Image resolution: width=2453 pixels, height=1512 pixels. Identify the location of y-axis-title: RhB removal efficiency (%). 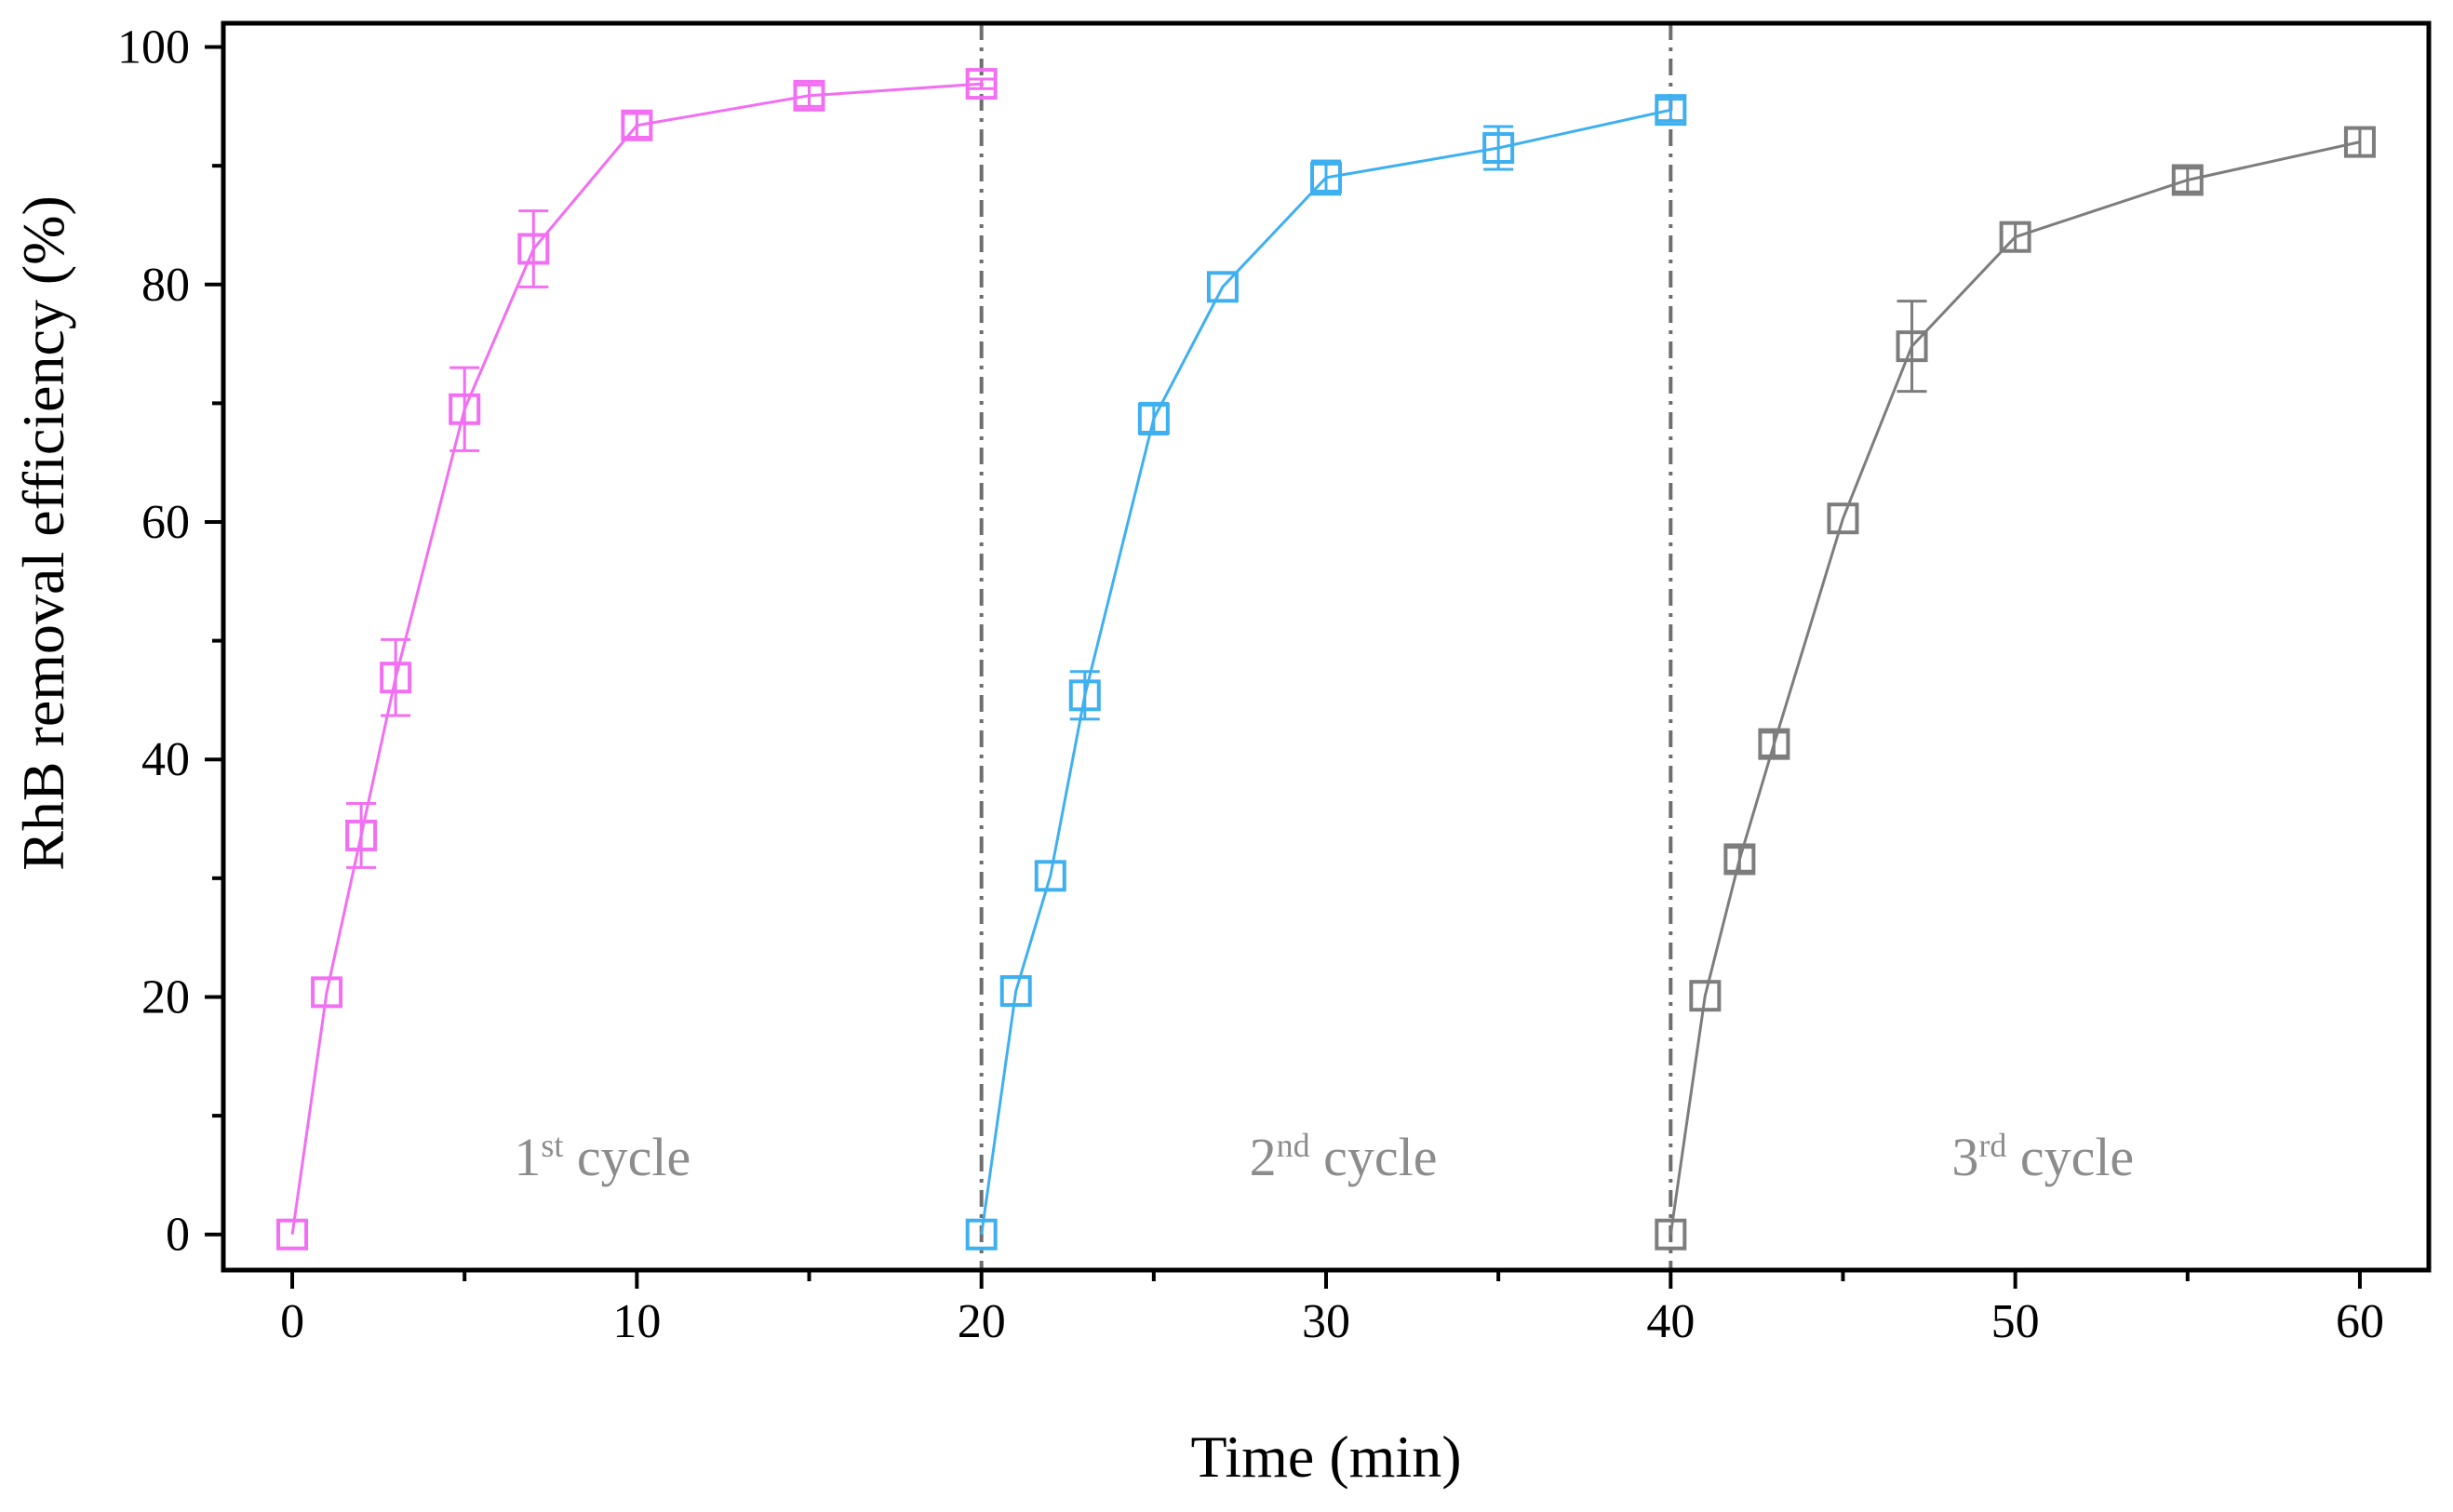
(43, 533).